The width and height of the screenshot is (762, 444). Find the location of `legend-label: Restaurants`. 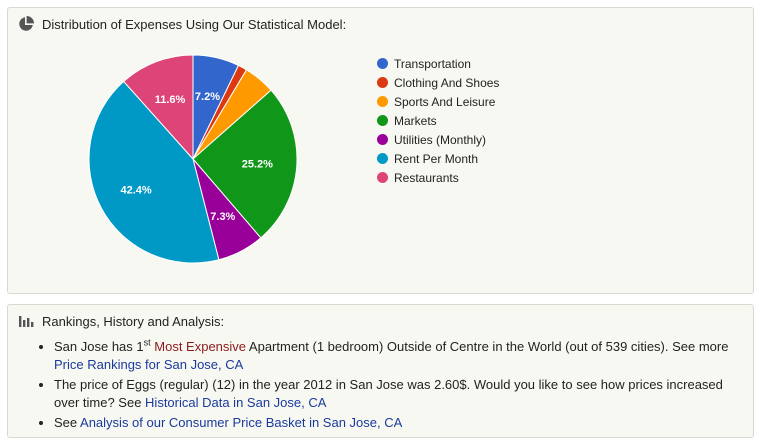

legend-label: Restaurants is located at coordinates (426, 177).